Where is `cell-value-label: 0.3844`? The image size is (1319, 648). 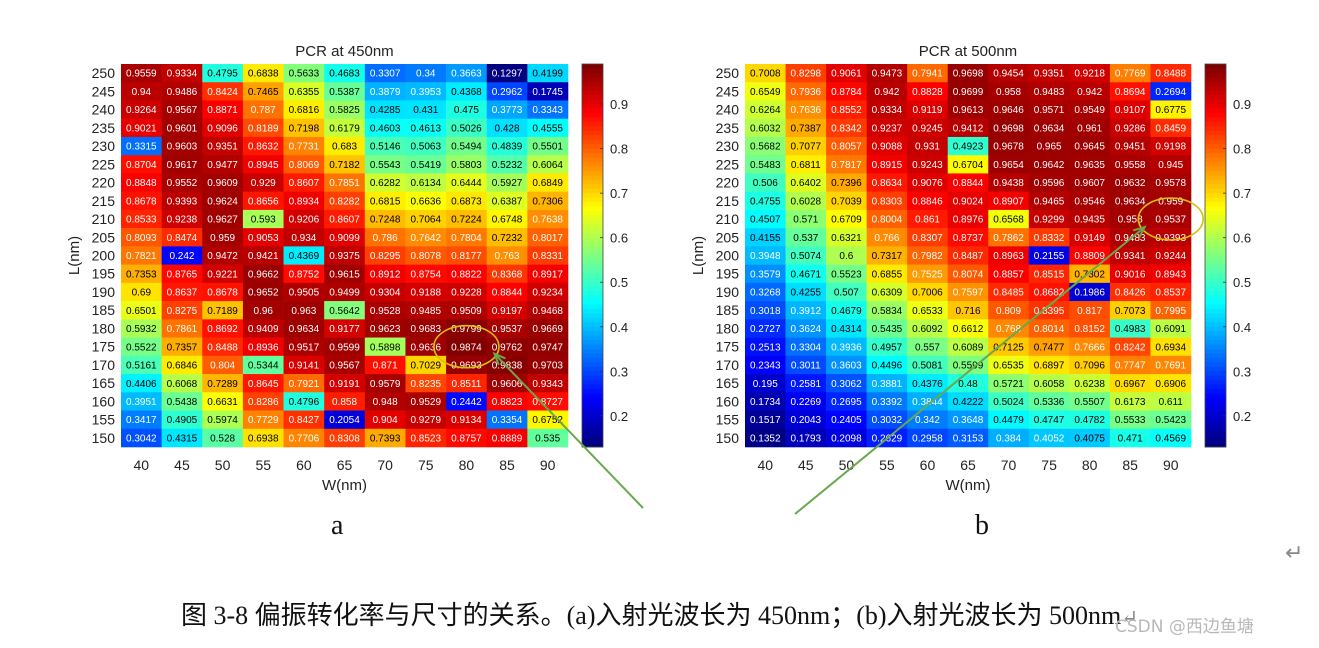
cell-value-label: 0.3844 is located at coordinates (927, 402).